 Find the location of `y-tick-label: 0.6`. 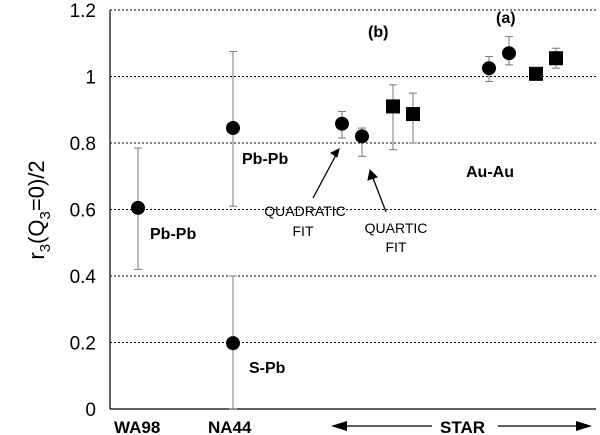

y-tick-label: 0.6 is located at coordinates (83, 211).